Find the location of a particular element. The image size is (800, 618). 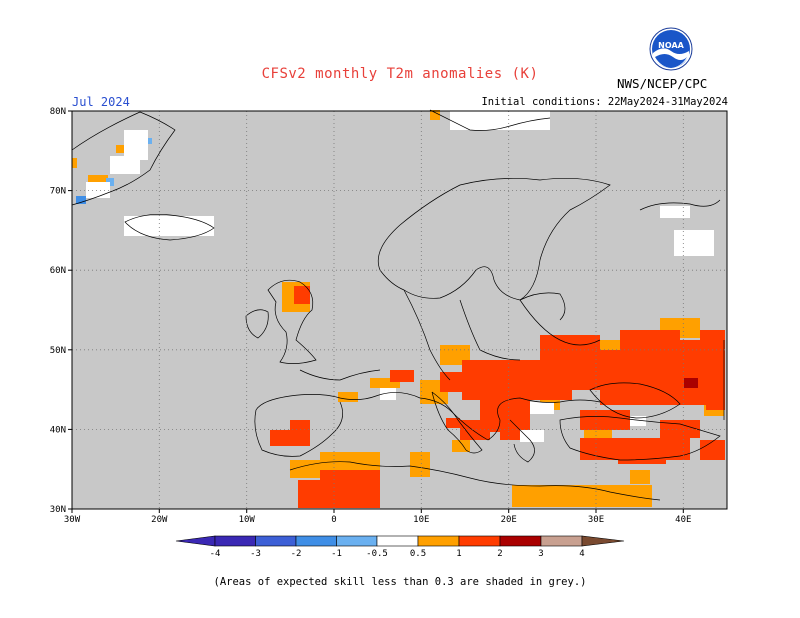

colorbar-label: 2 is located at coordinates (499, 554).